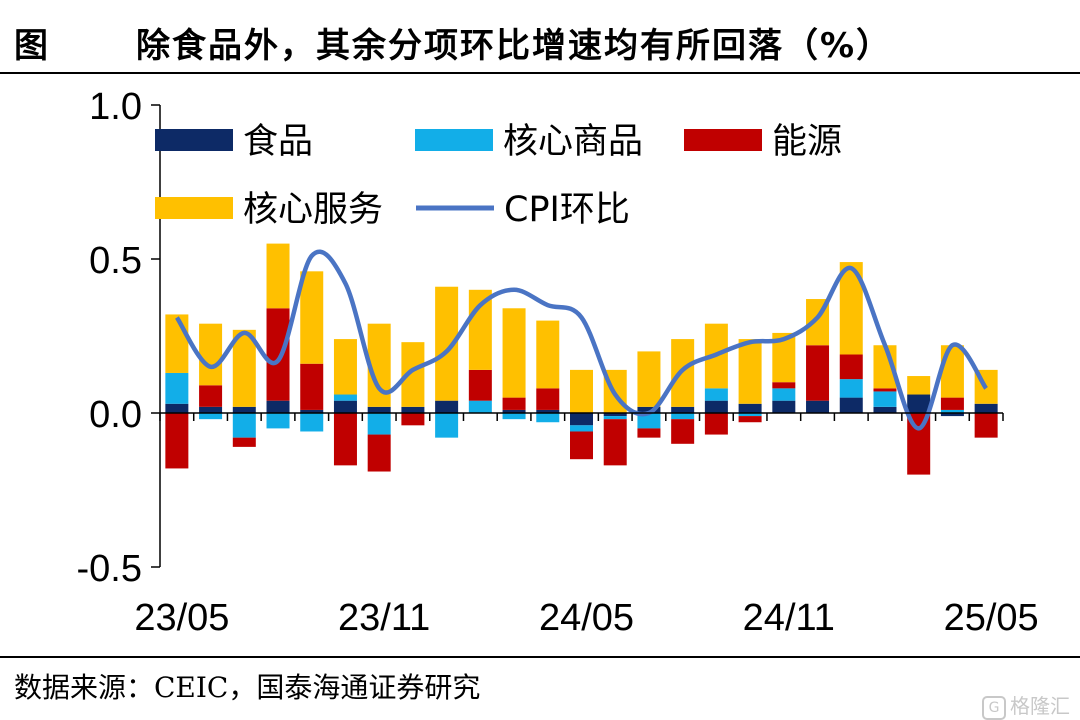 This screenshot has height=720, width=1080. Describe the element at coordinates (851, 388) in the screenshot. I see `bar-核心商品-25/01` at that location.